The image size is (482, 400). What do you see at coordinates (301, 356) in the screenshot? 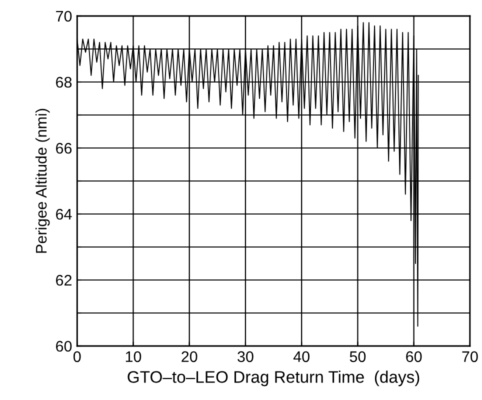
I see `x-tick-label: 40` at bounding box center [301, 356].